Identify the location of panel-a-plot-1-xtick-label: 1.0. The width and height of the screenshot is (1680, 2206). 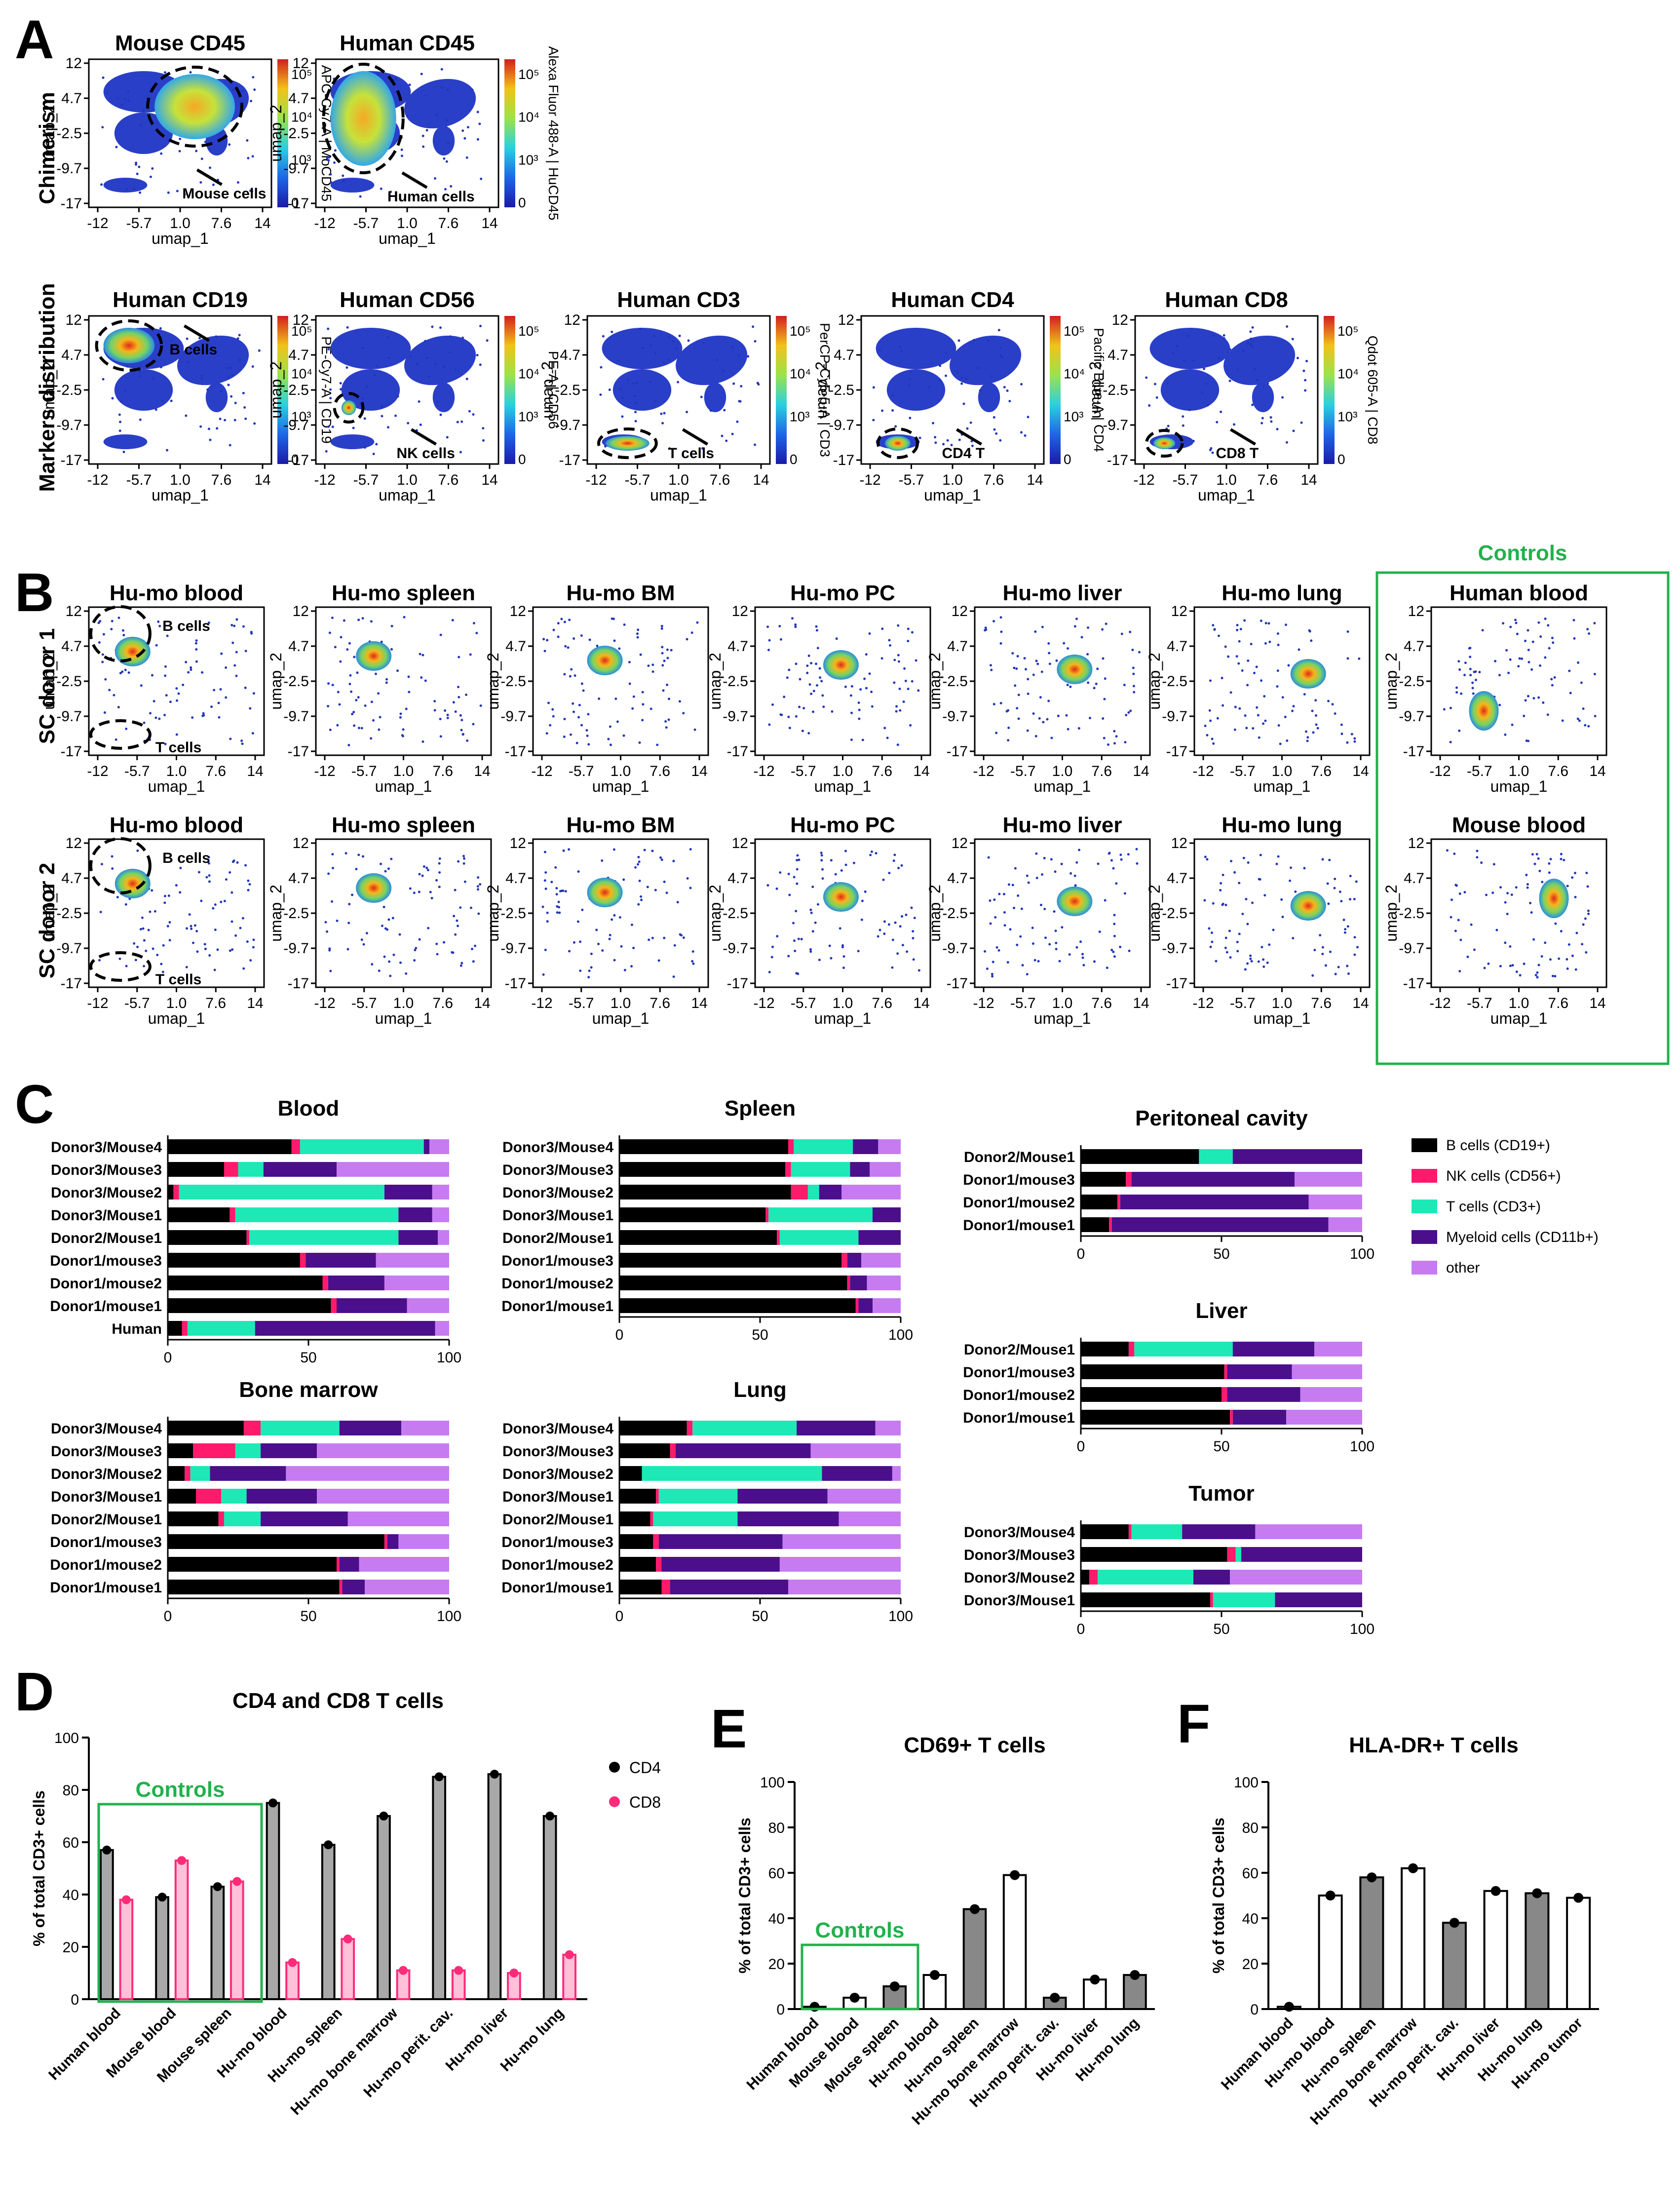
(180, 223).